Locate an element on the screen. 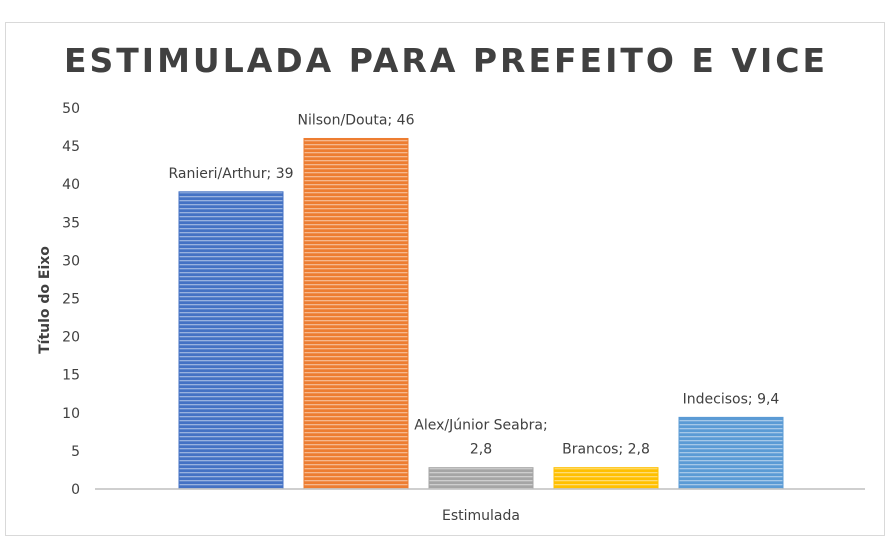 The width and height of the screenshot is (893, 542). y-tick-label: 5 is located at coordinates (75, 452).